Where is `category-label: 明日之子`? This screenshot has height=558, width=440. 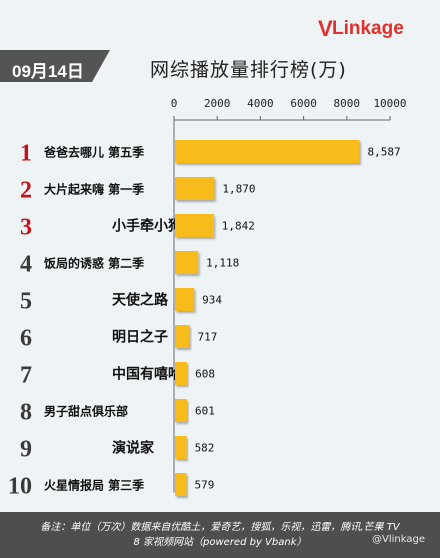
category-label: 明日之子 is located at coordinates (140, 337).